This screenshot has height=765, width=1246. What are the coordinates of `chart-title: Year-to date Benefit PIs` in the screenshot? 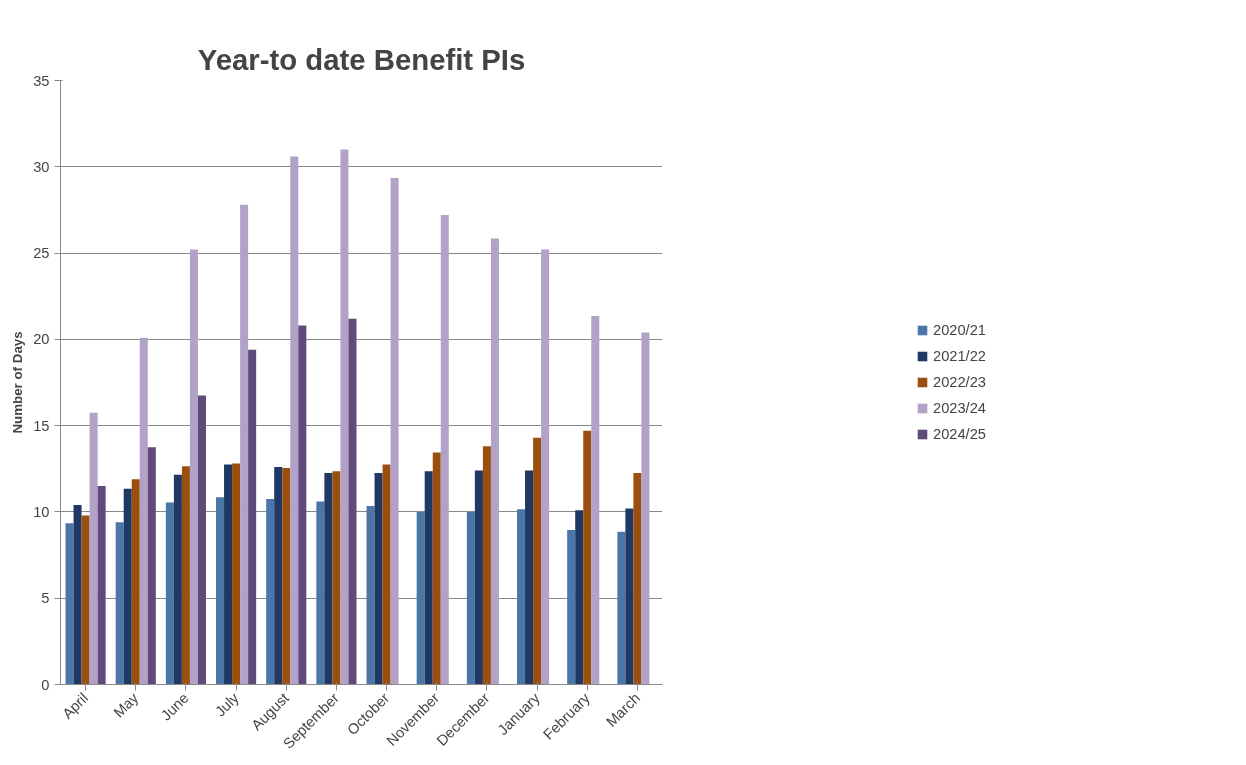 It's located at (361, 59).